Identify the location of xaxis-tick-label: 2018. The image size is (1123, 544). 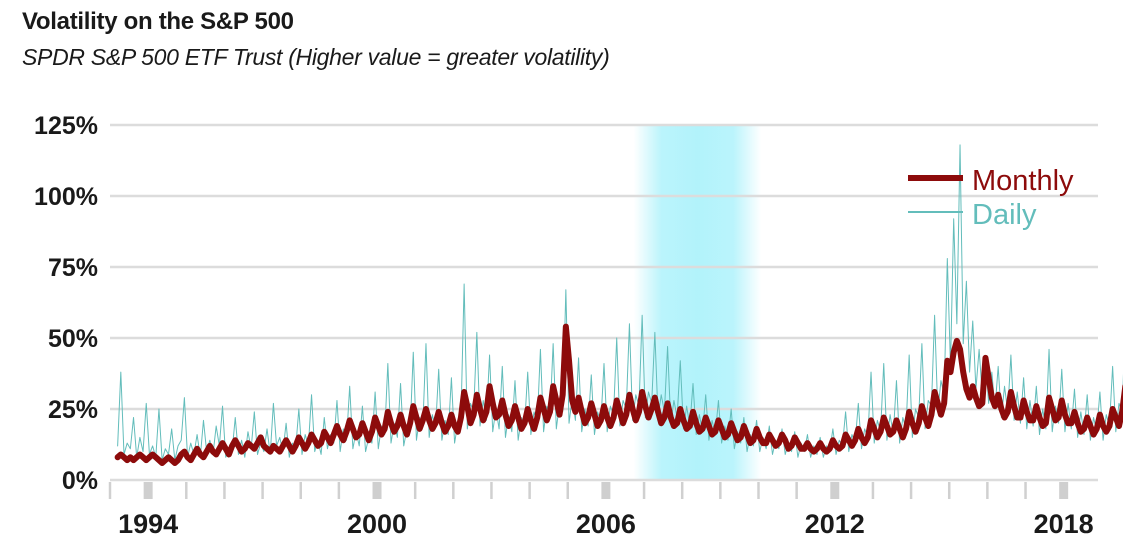
(1064, 524).